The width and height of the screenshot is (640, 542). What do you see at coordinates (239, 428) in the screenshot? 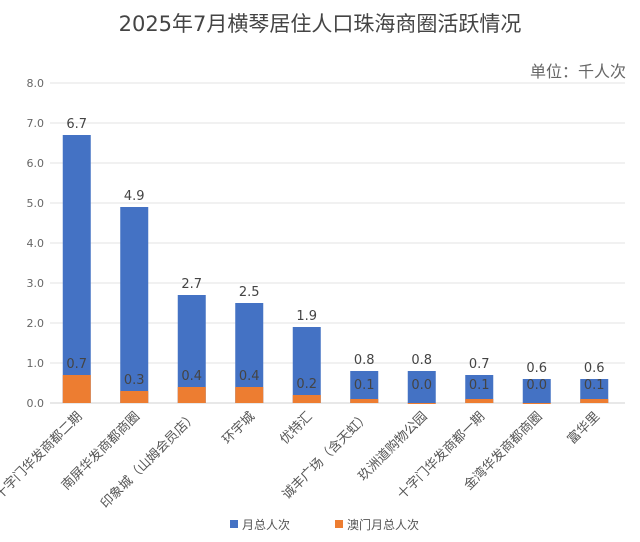
I see `x-tick-label: 环宇城` at bounding box center [239, 428].